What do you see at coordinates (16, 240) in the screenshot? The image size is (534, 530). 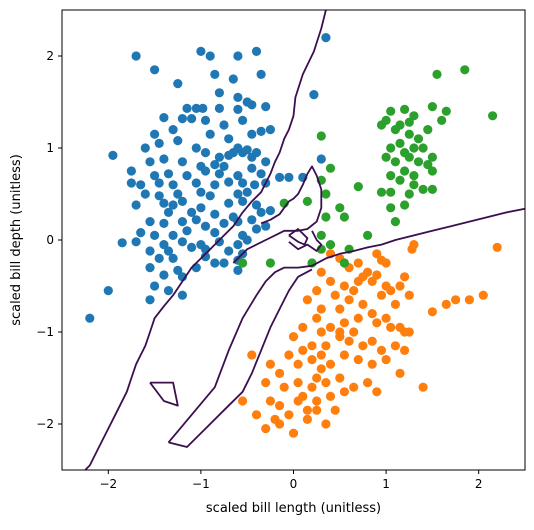 I see `y-axis-label: scaled bill depth (unitless)` at bounding box center [16, 240].